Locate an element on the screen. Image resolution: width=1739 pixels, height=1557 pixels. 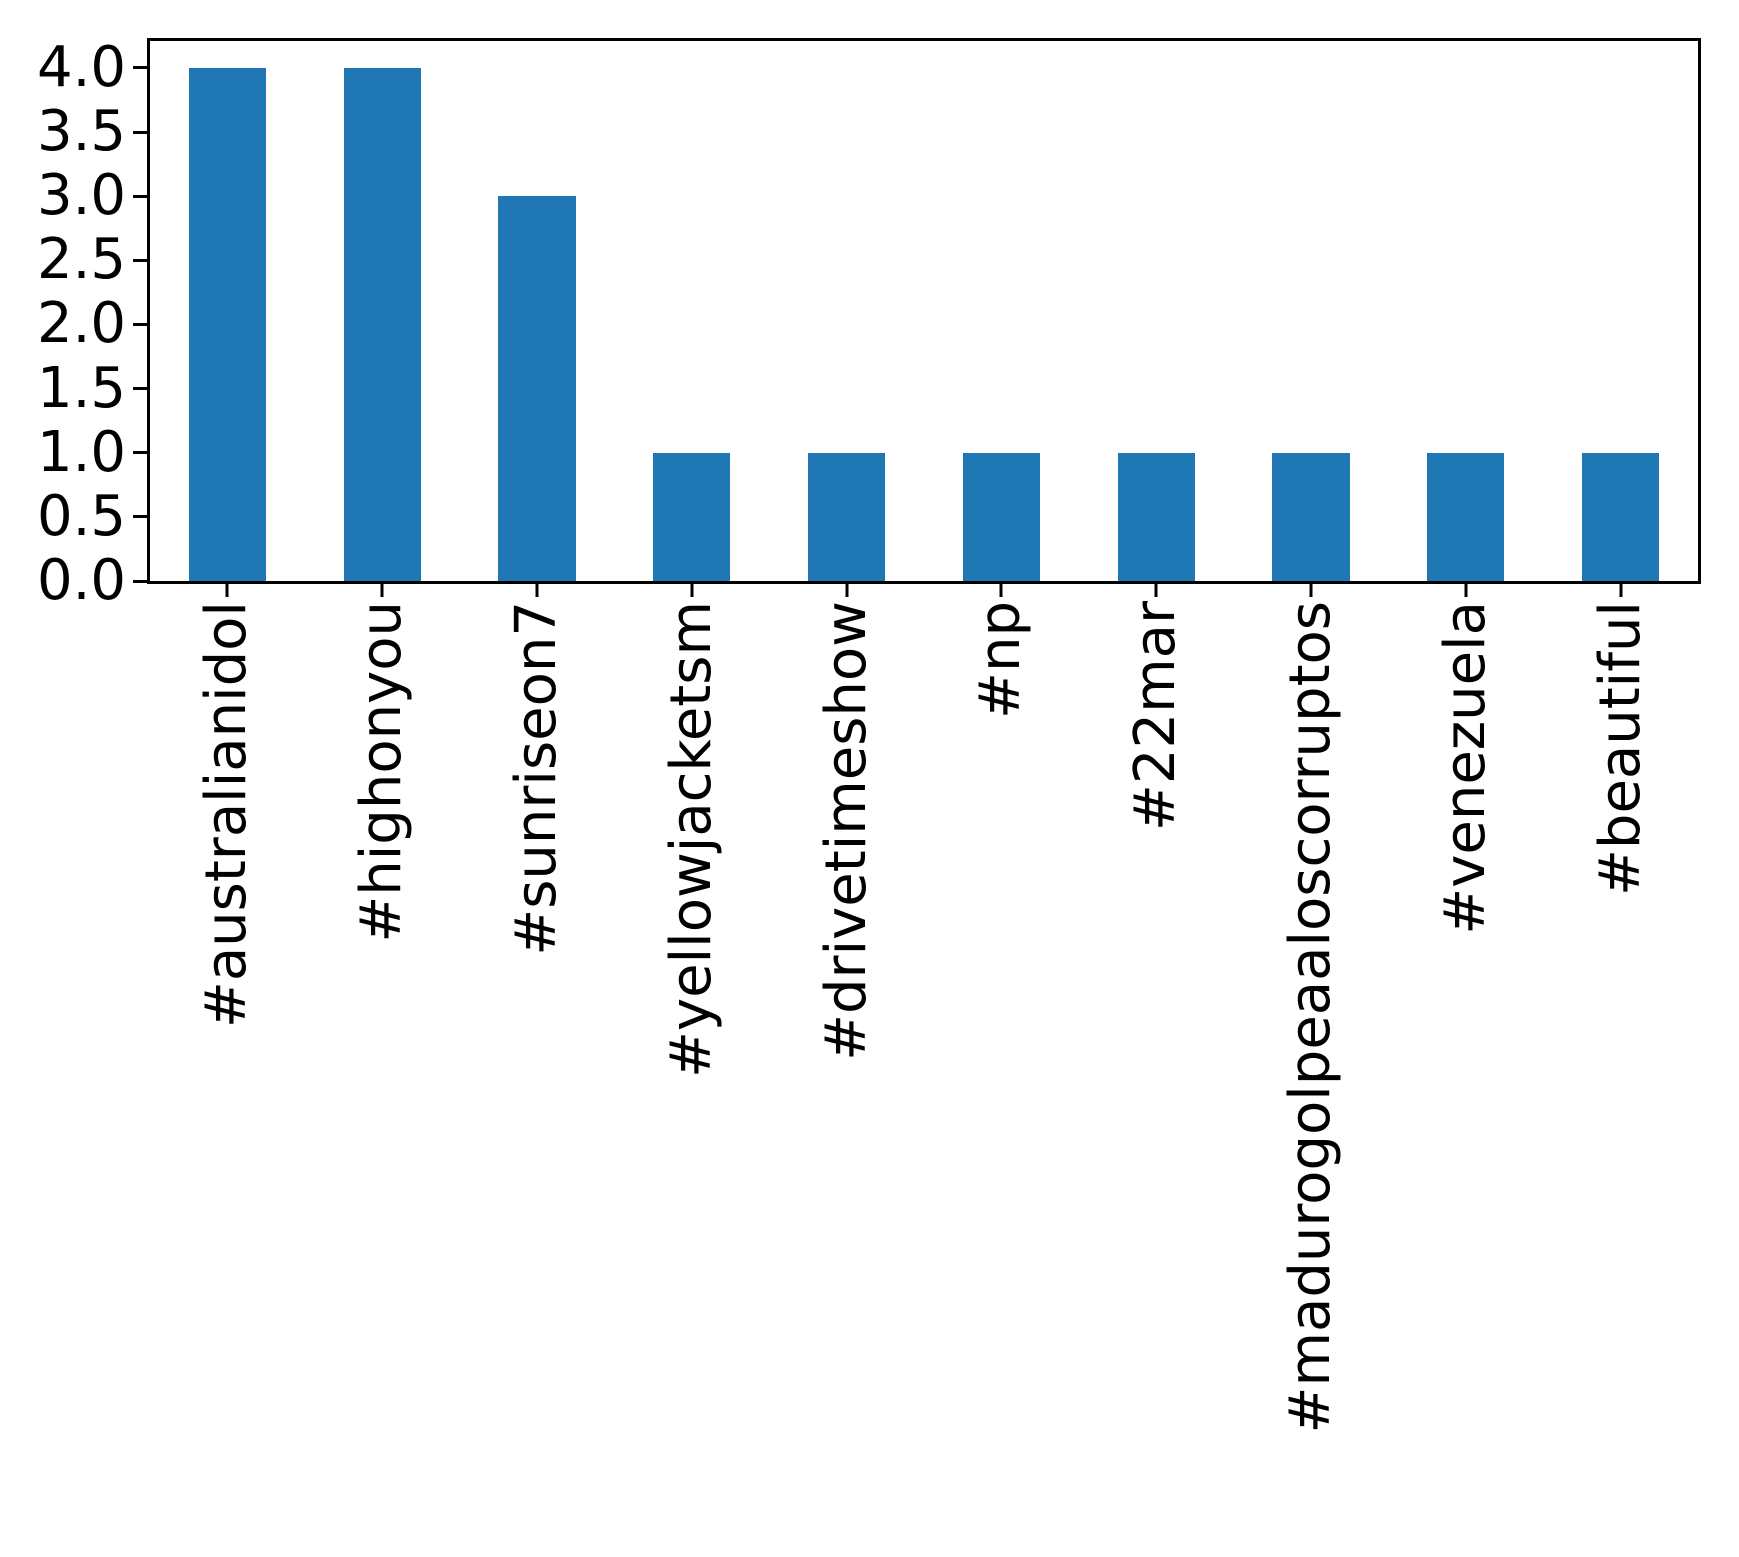
y-axis-label: 4.0 is located at coordinates (81, 67).